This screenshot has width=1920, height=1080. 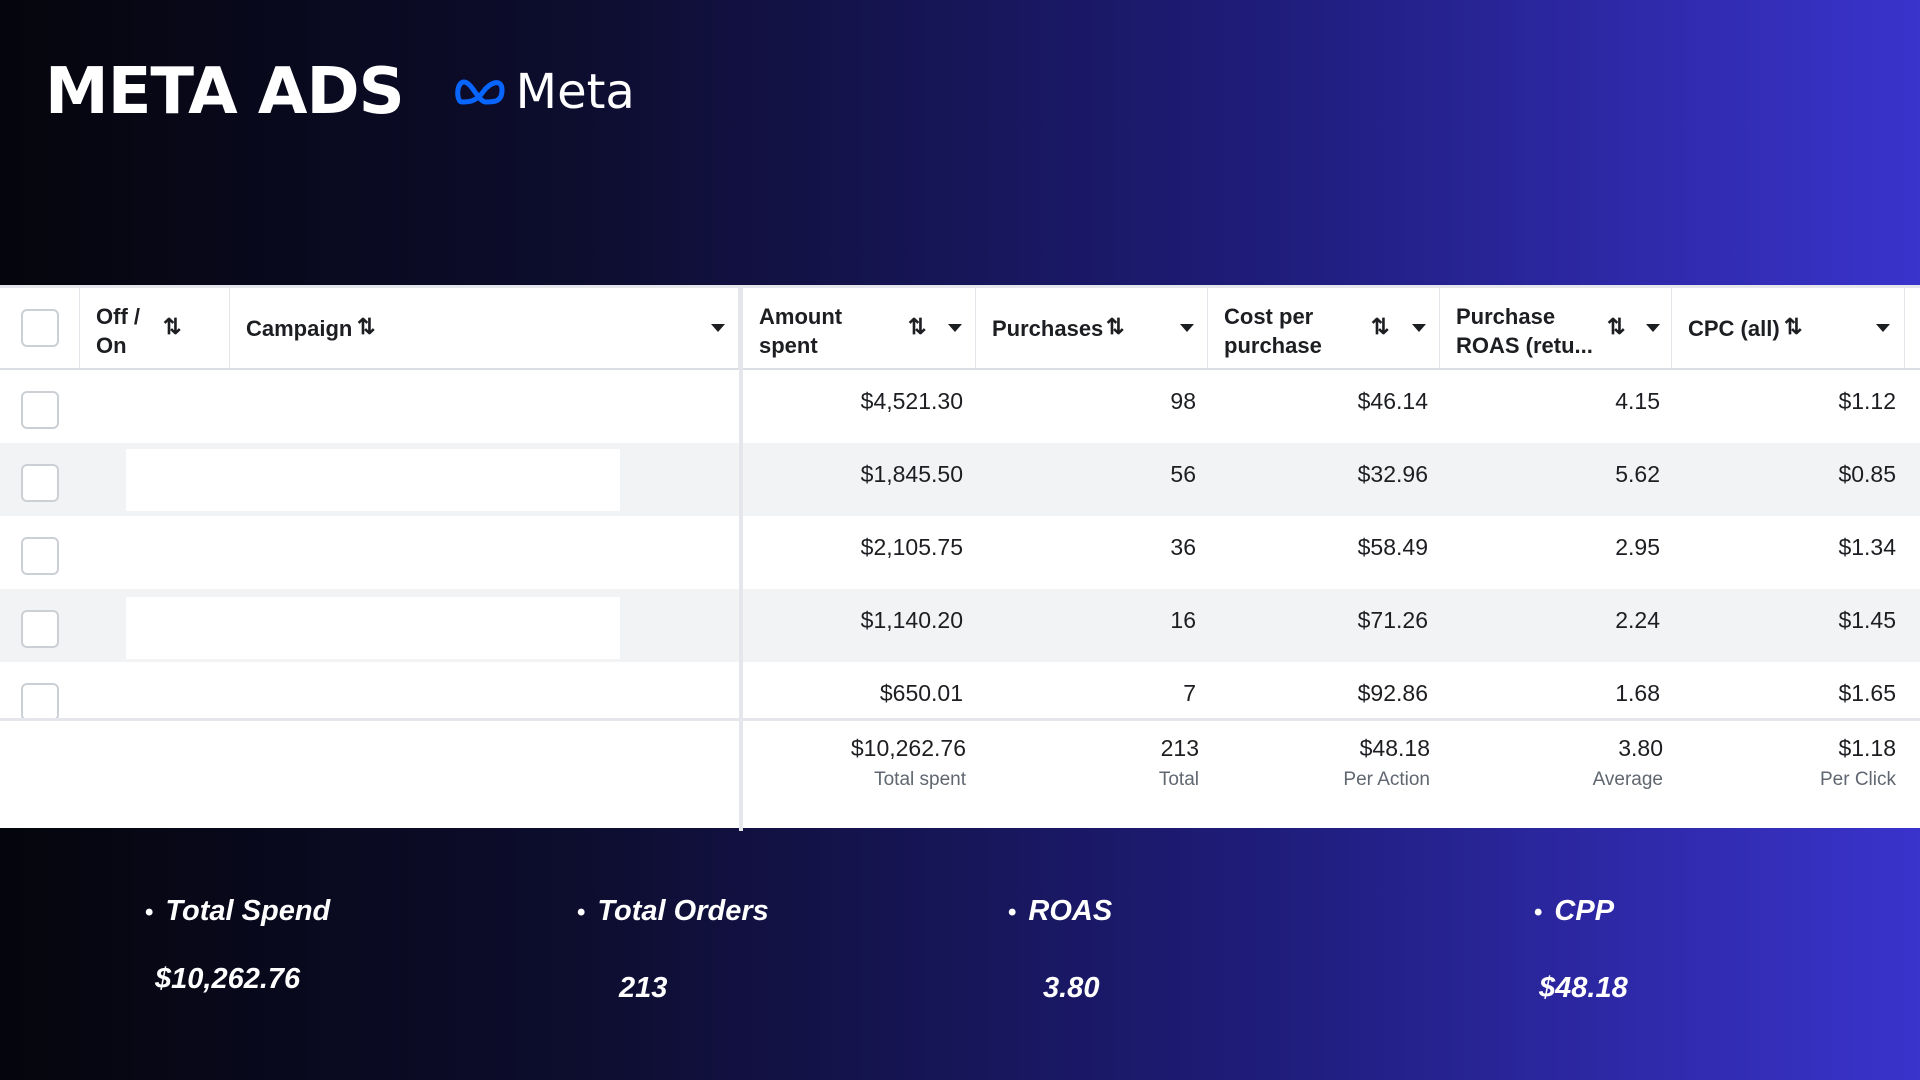 What do you see at coordinates (1070, 911) in the screenshot?
I see `kpi-label: ROAS` at bounding box center [1070, 911].